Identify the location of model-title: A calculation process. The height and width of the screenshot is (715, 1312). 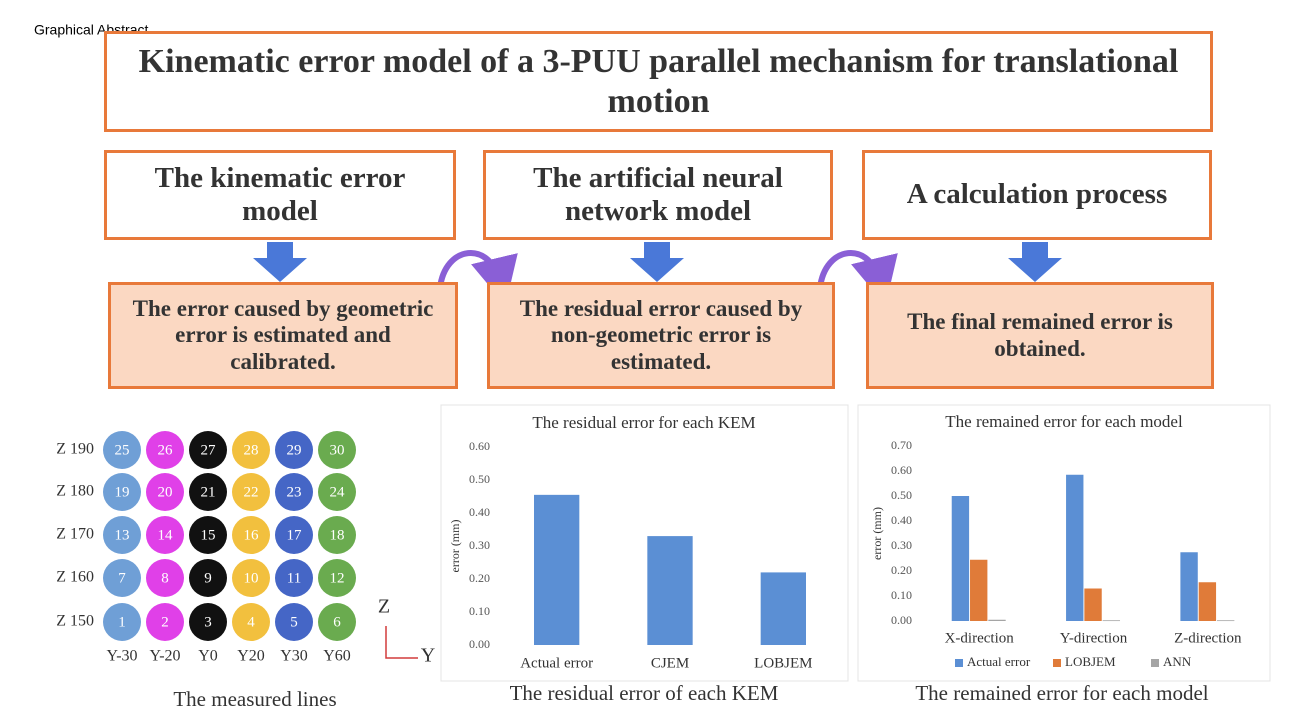
(1037, 195).